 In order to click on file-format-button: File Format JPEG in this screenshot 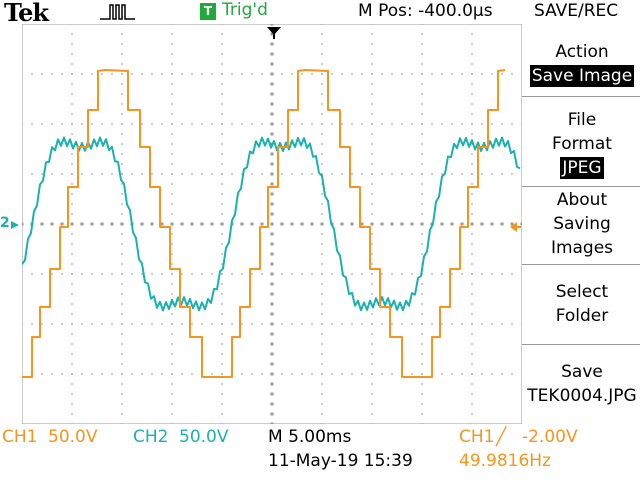, I will do `click(582, 144)`.